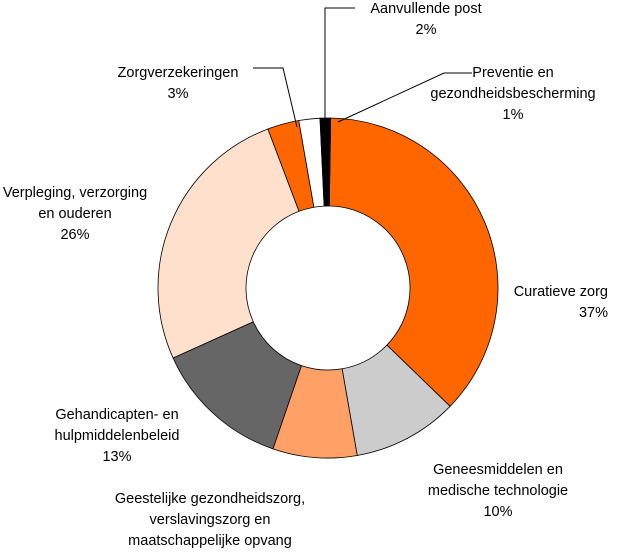 This screenshot has width=634, height=556. I want to click on label-preventie-en-gezondheidsbescherming: Preventie en gezondheidsbescherming 1%, so click(512, 94).